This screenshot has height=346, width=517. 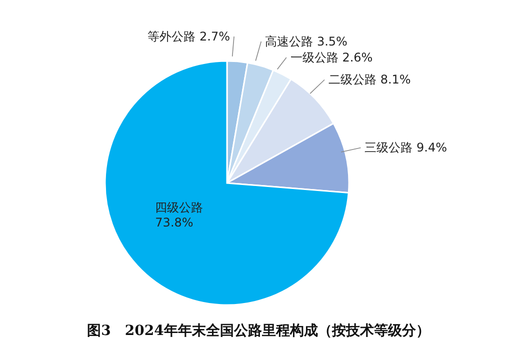 I want to click on slice-label: 二级公路 8.1%, so click(x=369, y=79).